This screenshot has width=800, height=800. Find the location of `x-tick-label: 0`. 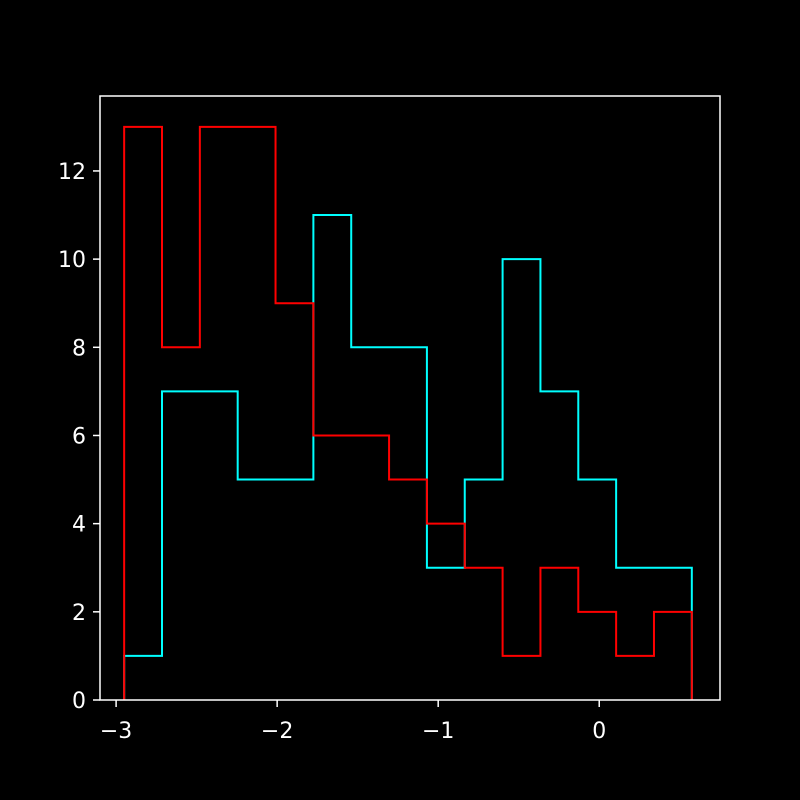

x-tick-label: 0 is located at coordinates (599, 731).